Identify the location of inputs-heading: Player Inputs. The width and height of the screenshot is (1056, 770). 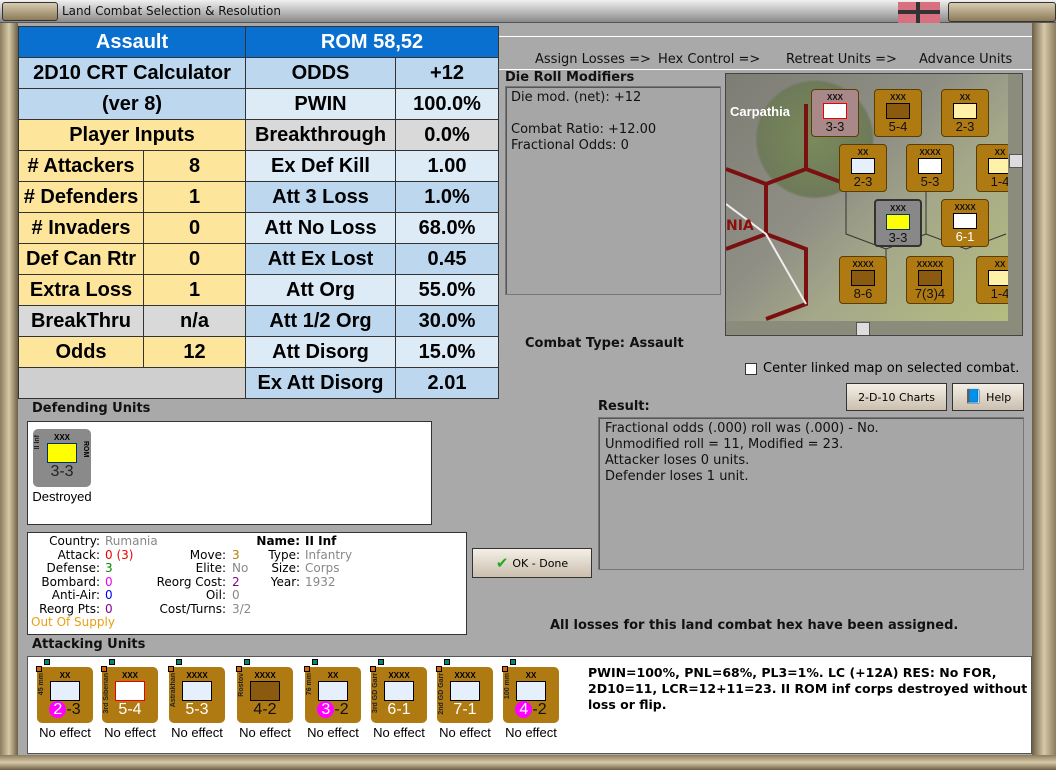
(132, 135).